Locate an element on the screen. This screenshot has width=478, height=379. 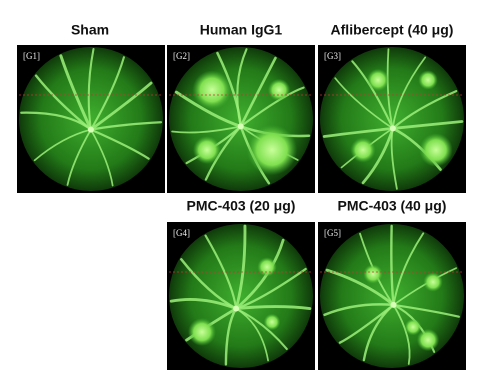
panel-title: PMC-403 (40 μg) is located at coordinates (392, 206).